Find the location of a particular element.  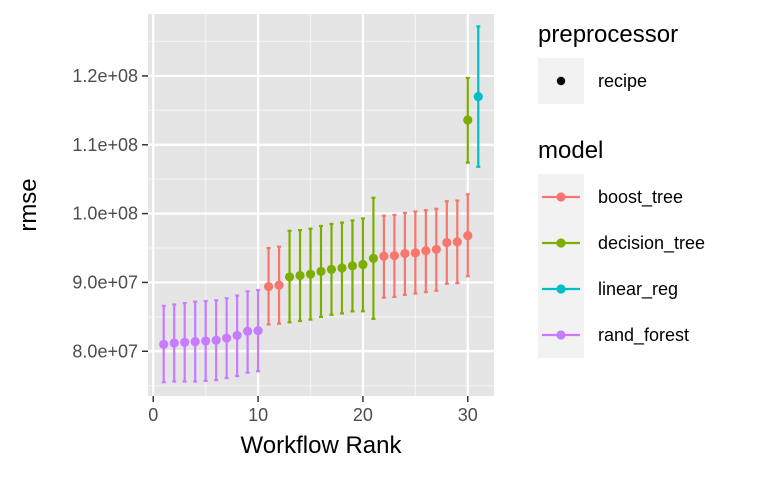

y-axis-label: rmse is located at coordinates (28, 204).